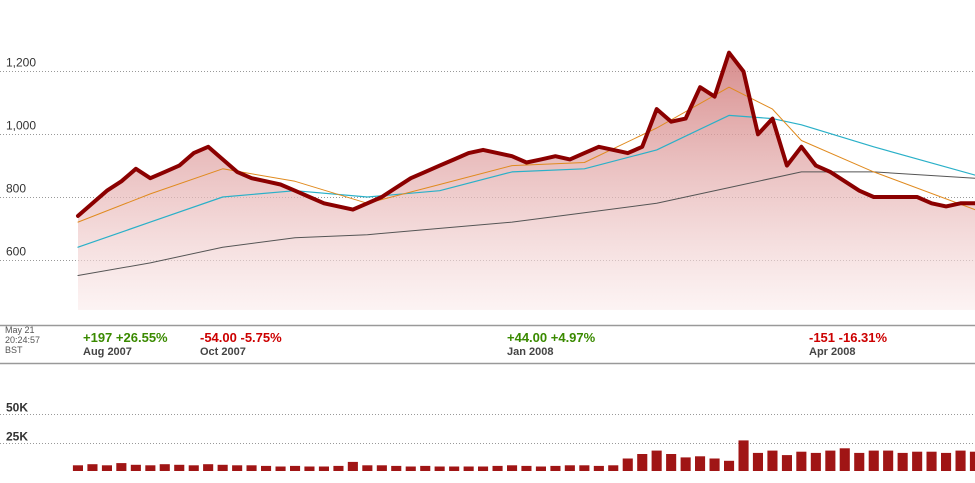 Image resolution: width=975 pixels, height=483 pixels. Describe the element at coordinates (832, 352) in the screenshot. I see `period-label: Apr 2008` at that location.